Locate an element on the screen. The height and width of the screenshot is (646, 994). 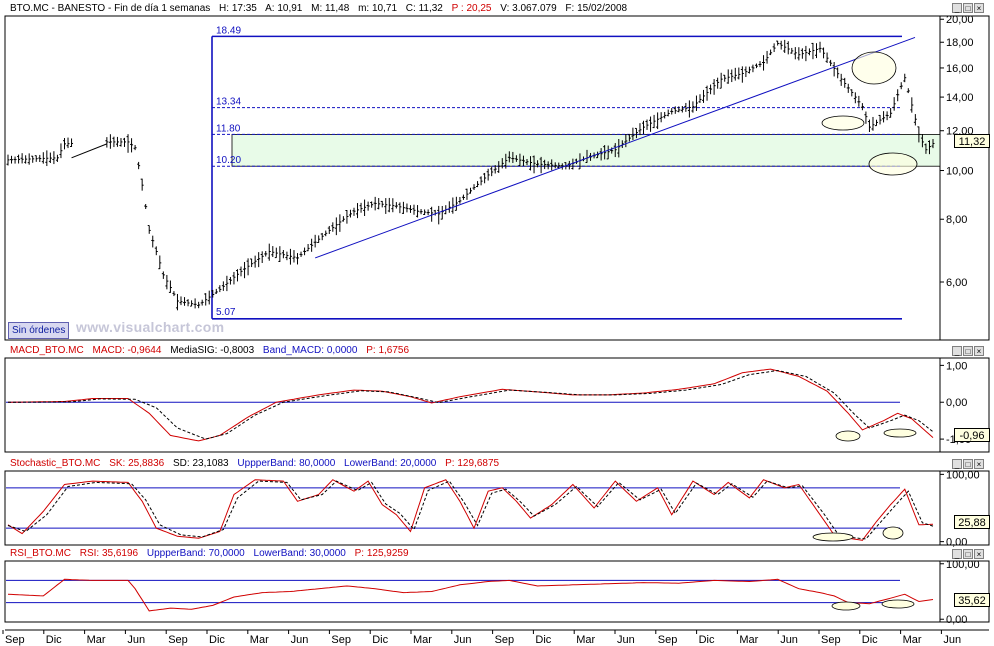
price-header-high: M: 11,48 is located at coordinates (330, 8).